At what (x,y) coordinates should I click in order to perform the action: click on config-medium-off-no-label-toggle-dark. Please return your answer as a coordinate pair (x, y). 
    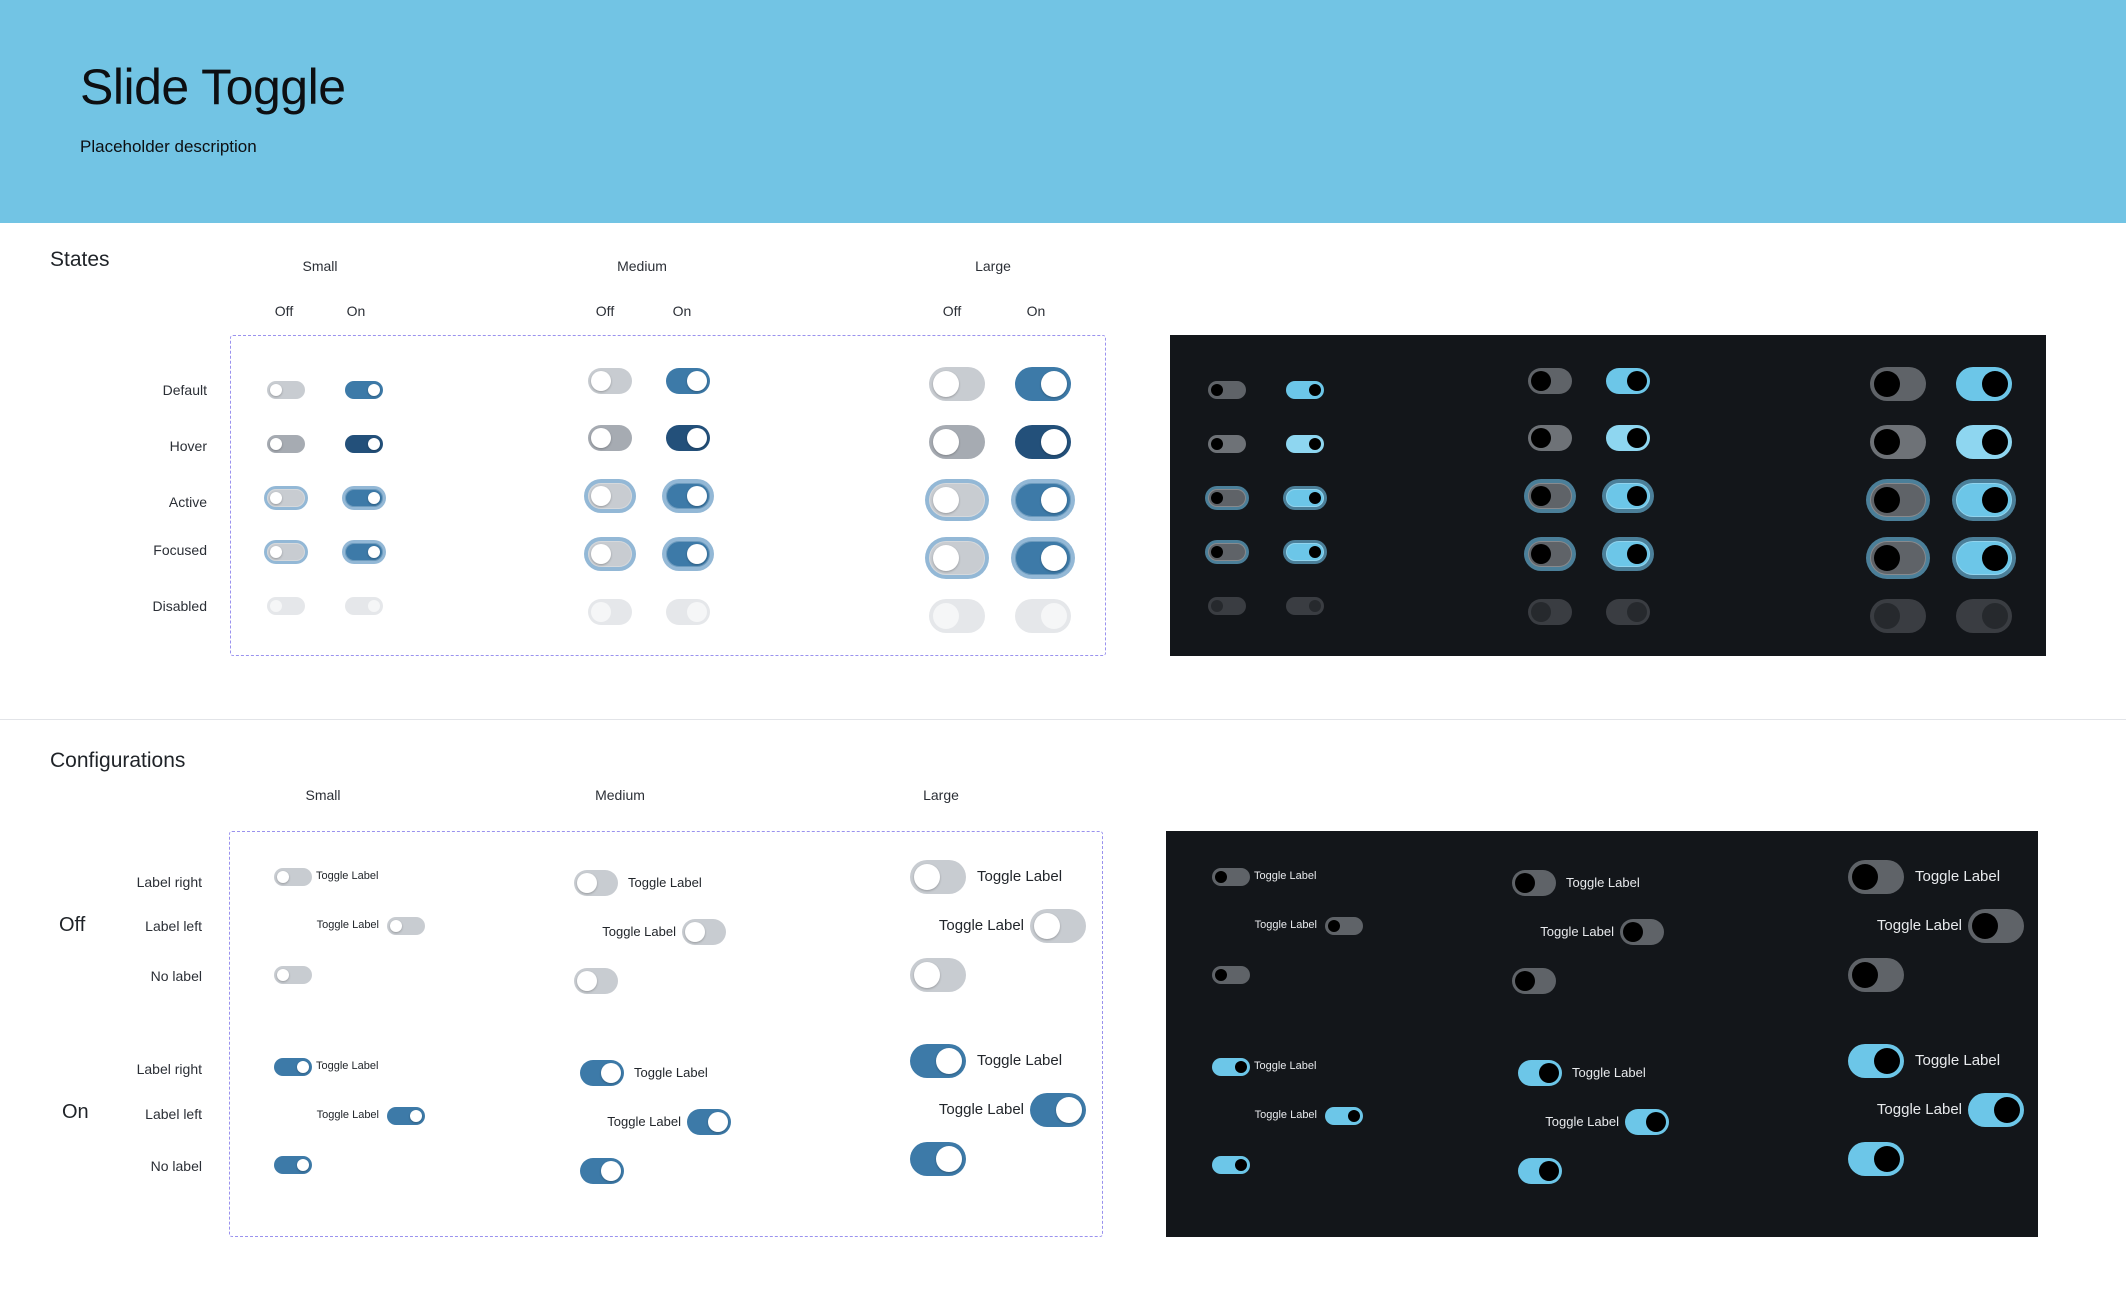
    Looking at the image, I should click on (1534, 981).